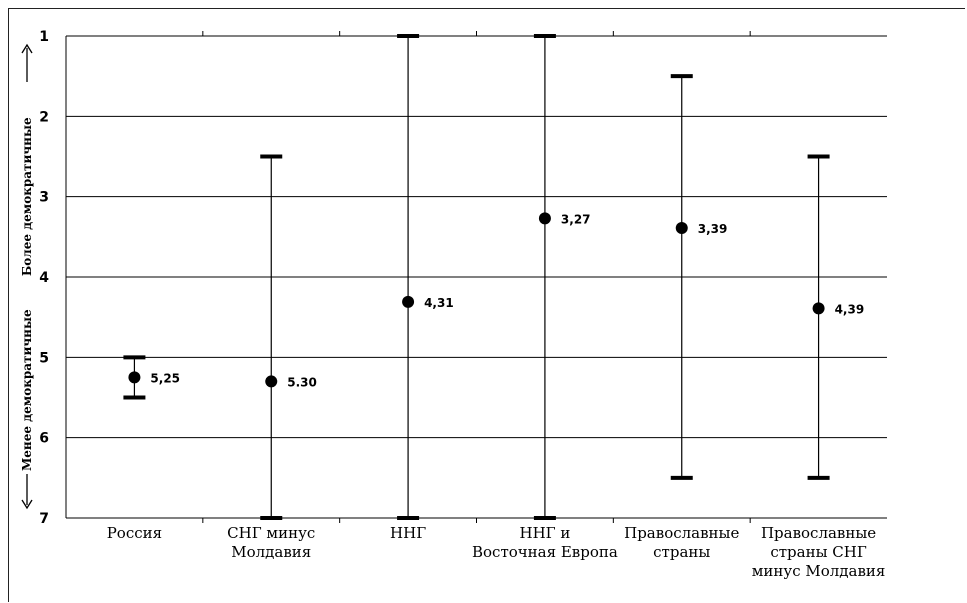  Describe the element at coordinates (713, 229) in the screenshot. I see `data-label: 3,39` at that location.